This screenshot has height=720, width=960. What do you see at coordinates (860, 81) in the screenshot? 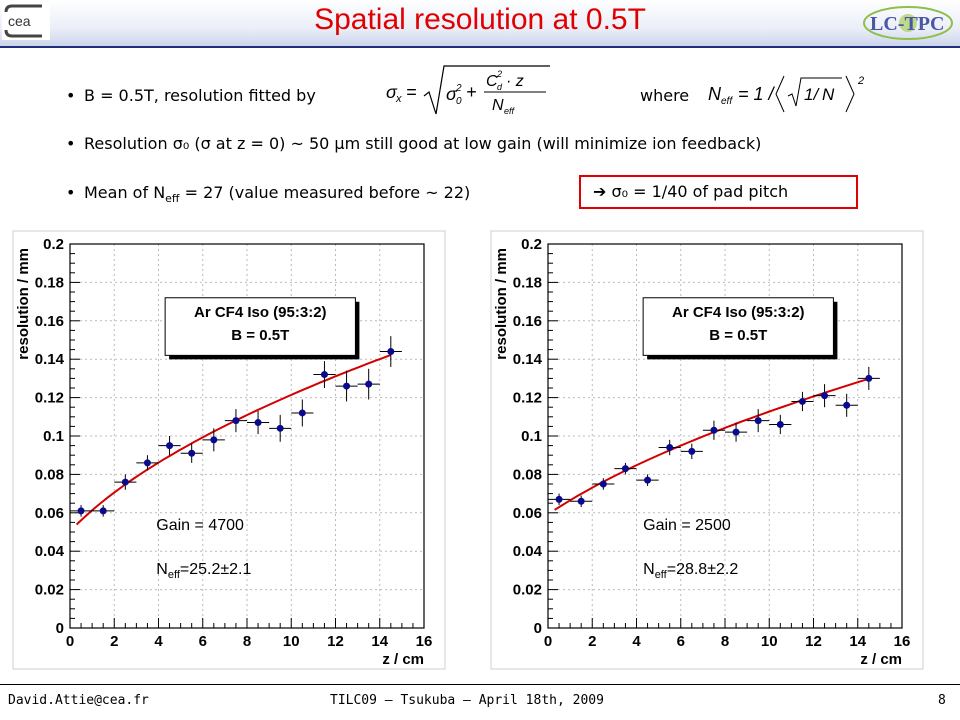
I see `svg-text: 2` at bounding box center [860, 81].